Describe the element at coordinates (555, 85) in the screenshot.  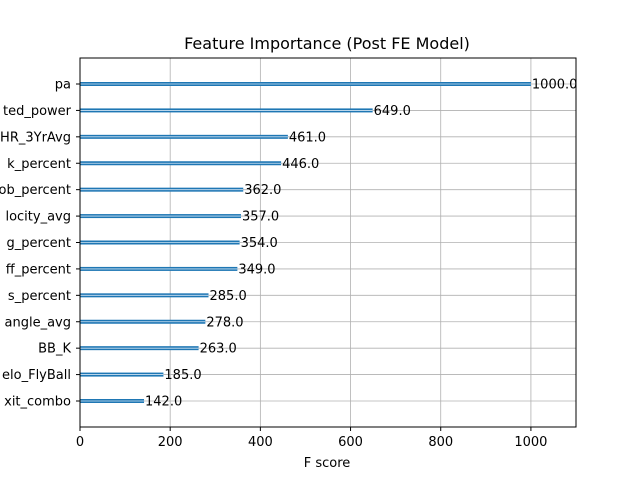
I see `value-label-0: 1000.0` at that location.